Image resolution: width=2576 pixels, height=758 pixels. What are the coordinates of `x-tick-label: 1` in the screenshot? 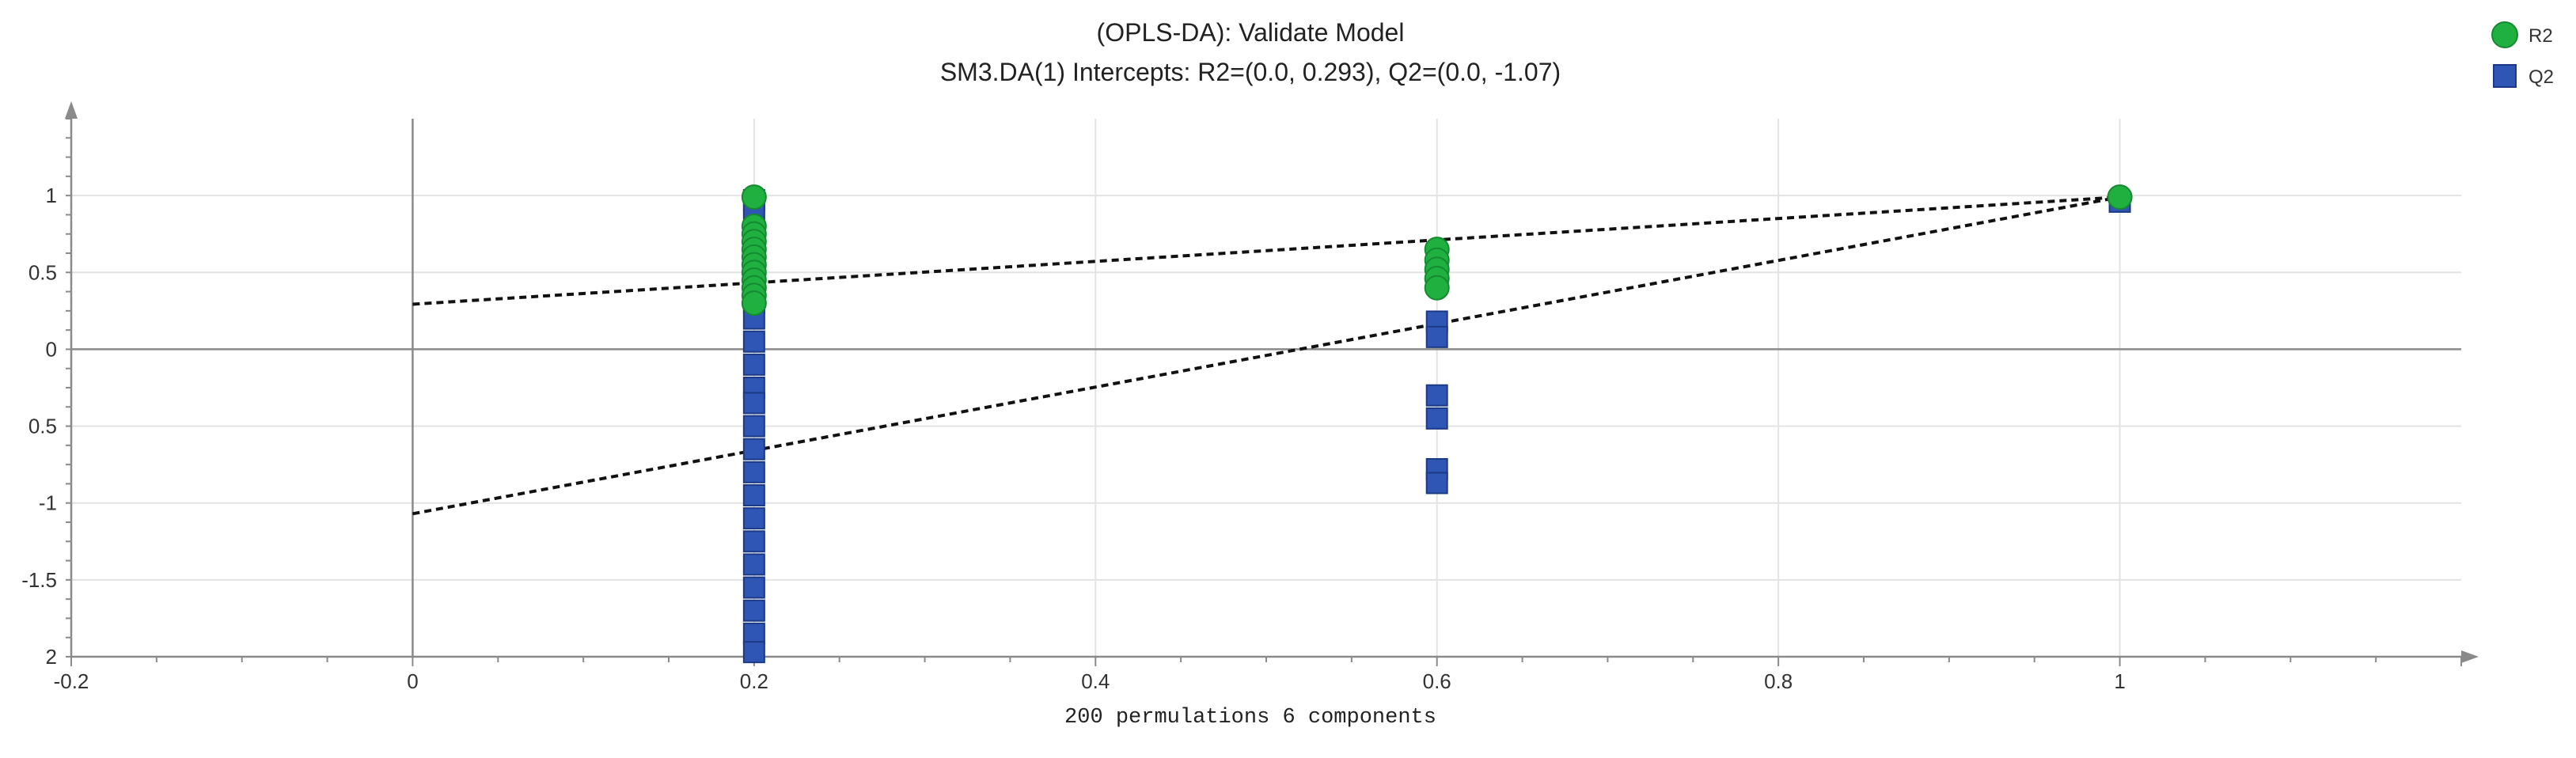 It's located at (2119, 681).